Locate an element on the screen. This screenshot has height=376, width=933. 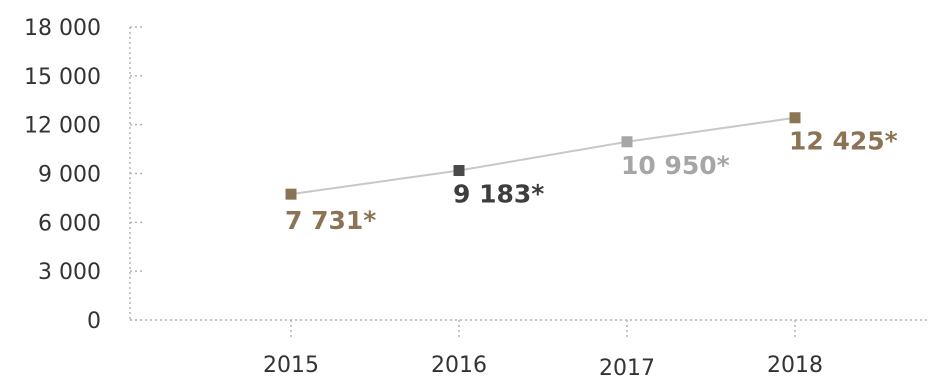
y-tick-label: 3 000 is located at coordinates (69, 272).